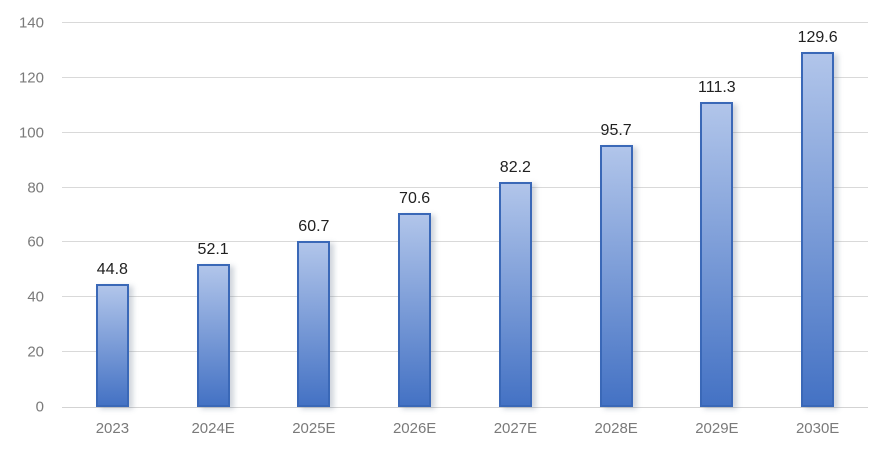 This screenshot has width=889, height=457. I want to click on data-label: 111.3, so click(717, 87).